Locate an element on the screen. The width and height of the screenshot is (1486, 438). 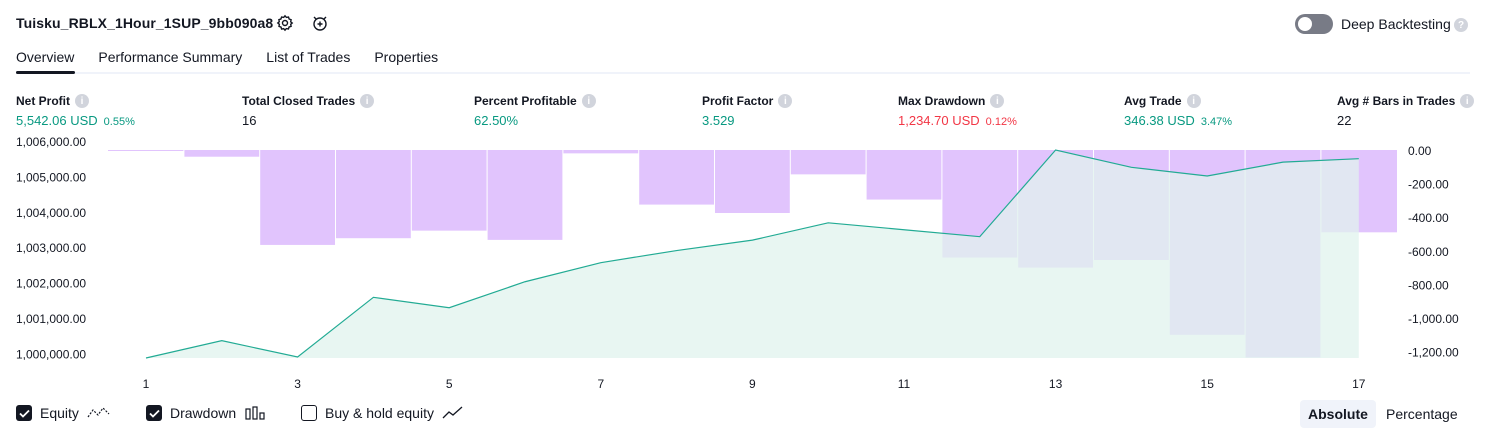
absolute-toggle-button: Absolute is located at coordinates (1338, 414).